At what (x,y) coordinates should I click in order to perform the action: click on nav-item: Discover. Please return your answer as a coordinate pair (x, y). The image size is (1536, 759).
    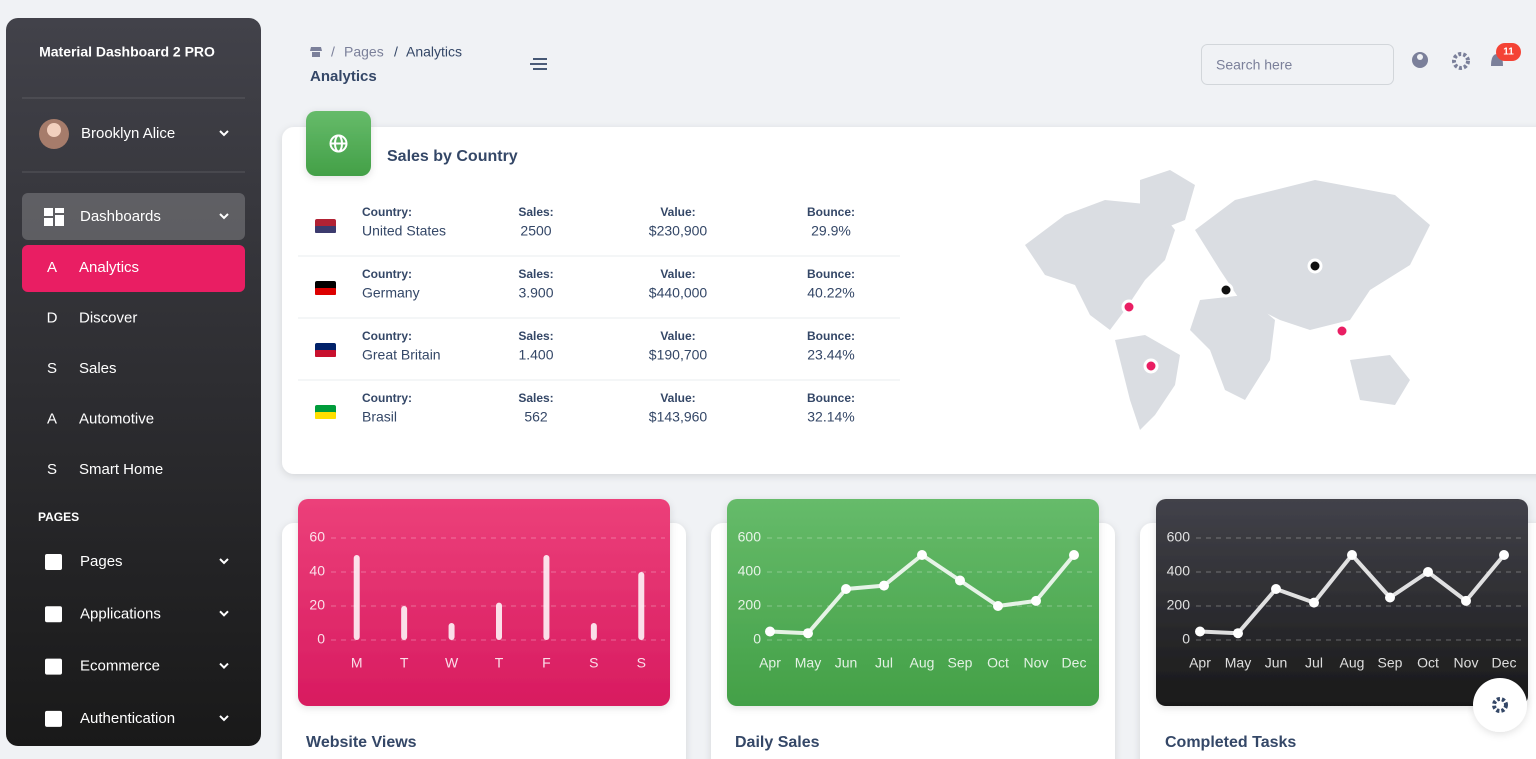
    Looking at the image, I should click on (108, 317).